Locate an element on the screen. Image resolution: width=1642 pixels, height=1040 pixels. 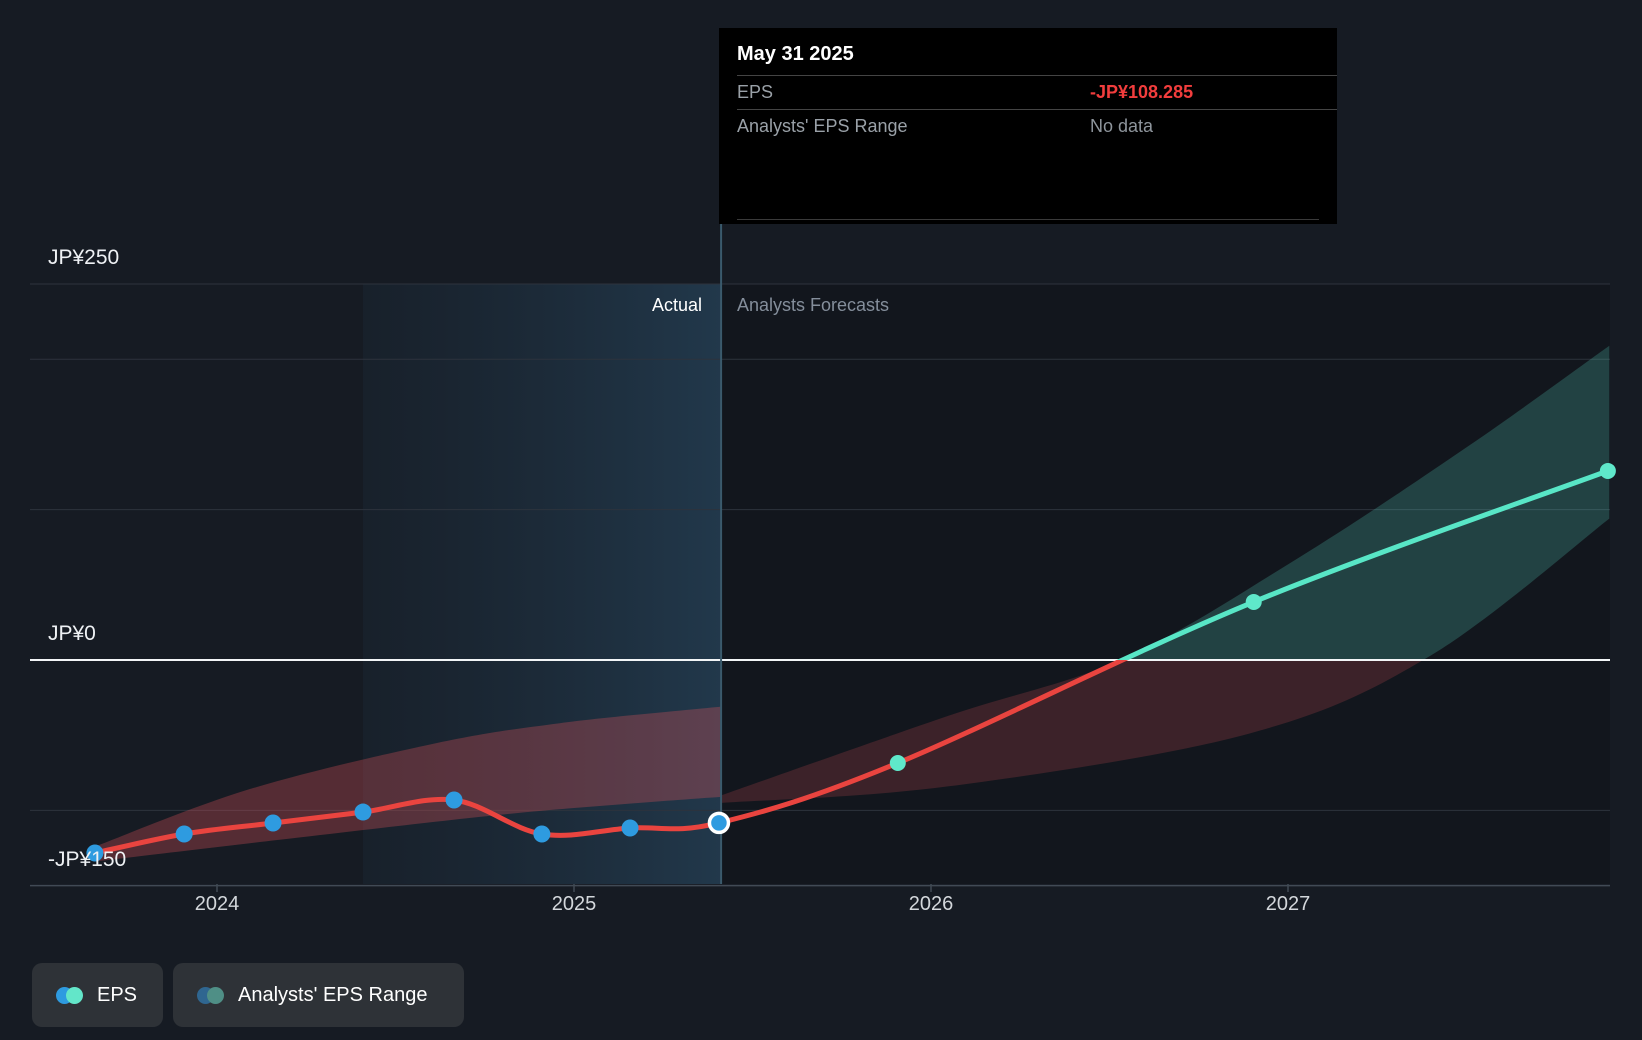
zone-label-actual: Actual is located at coordinates (676, 305).